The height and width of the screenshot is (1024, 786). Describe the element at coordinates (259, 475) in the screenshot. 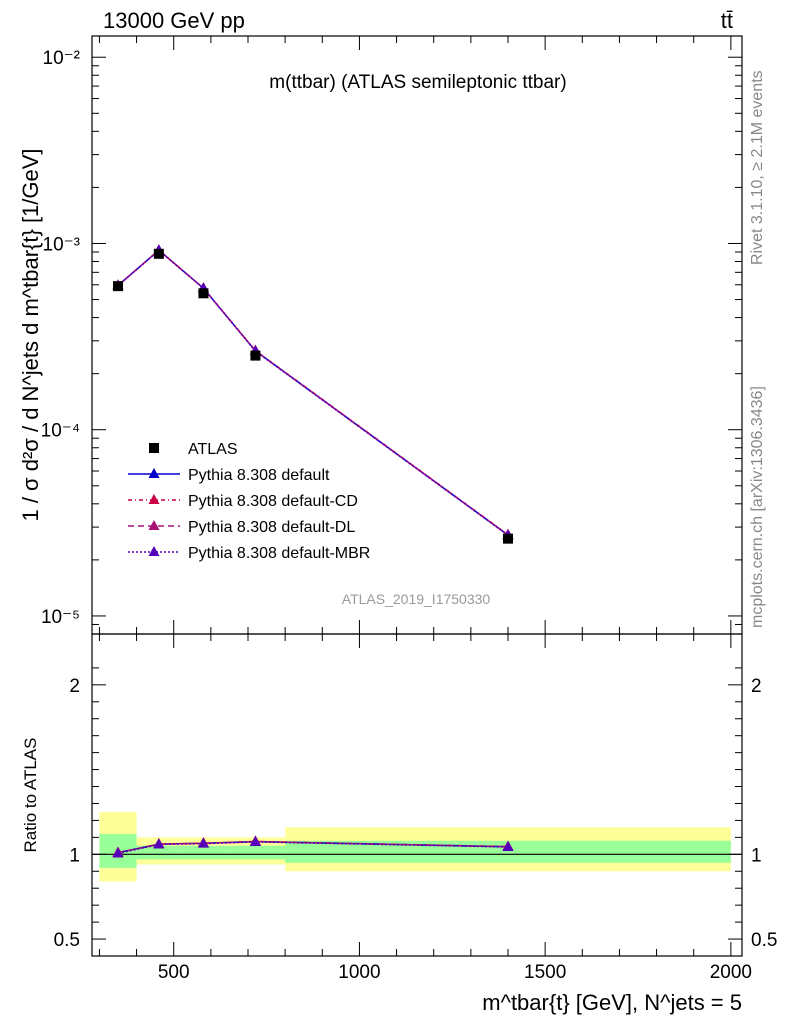

I see `legend-label: Pythia 8.308 default` at that location.